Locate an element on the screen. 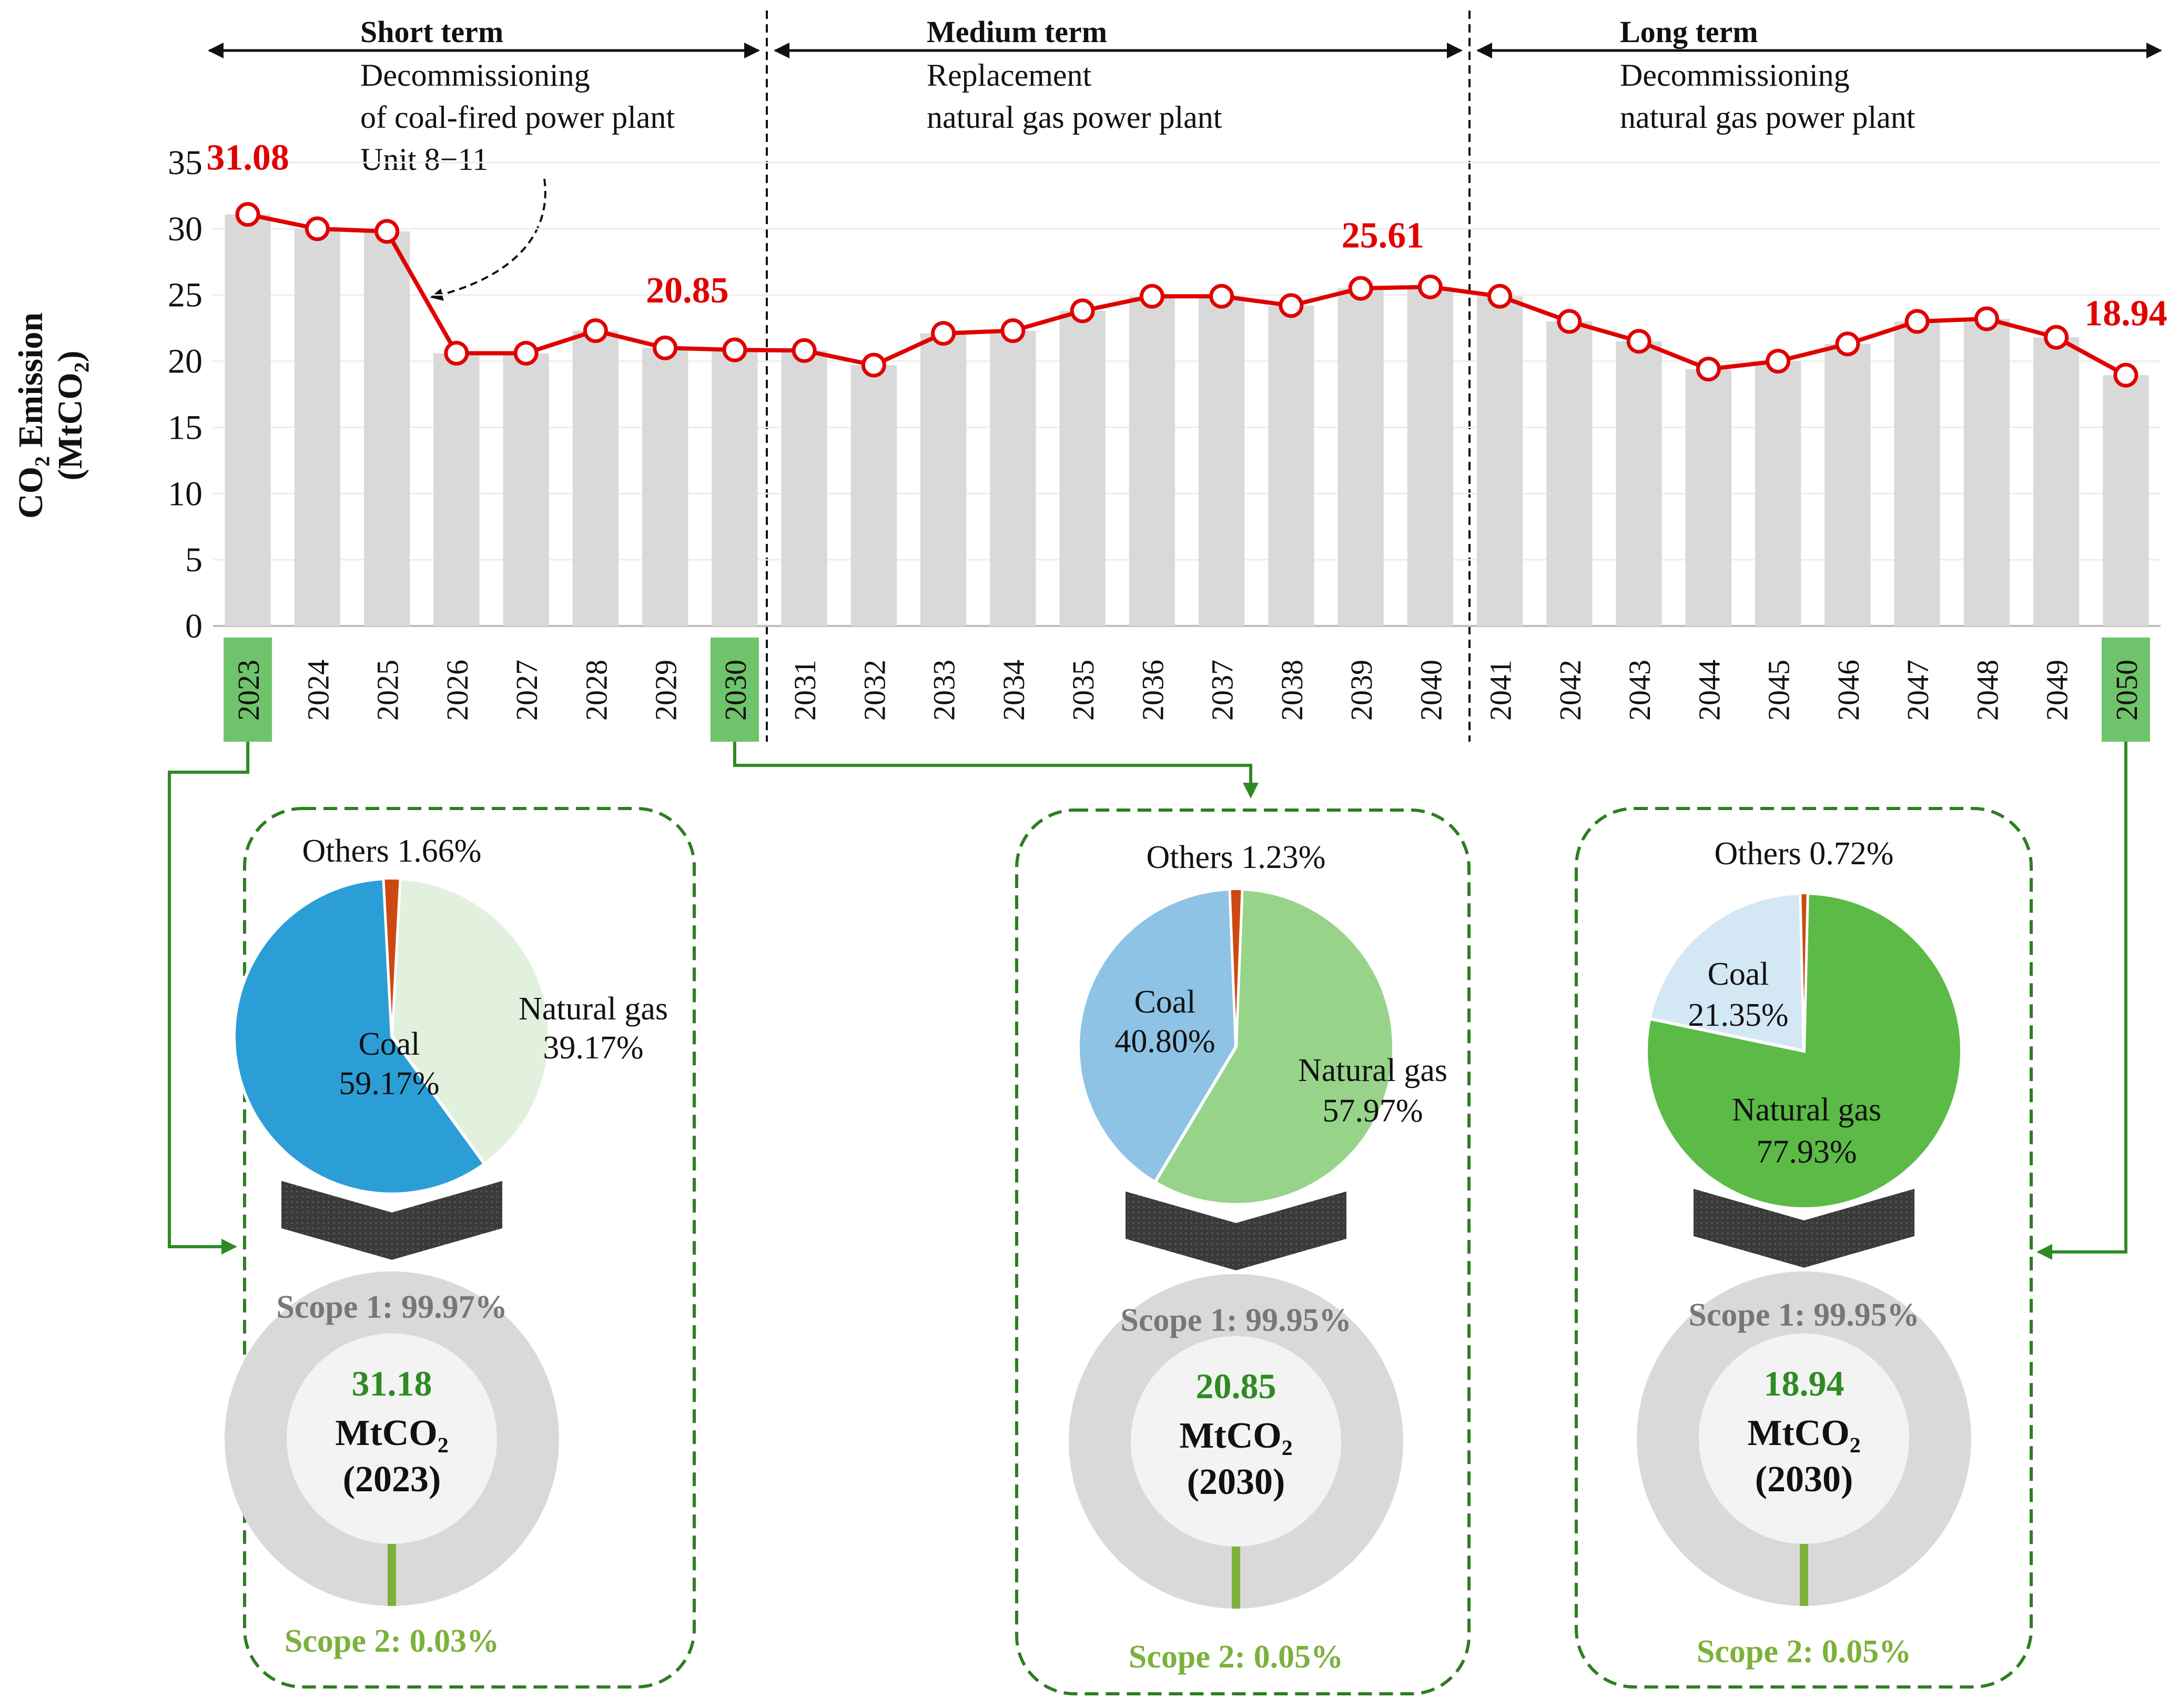 This screenshot has height=1708, width=2179. emission-line is located at coordinates (1187, 294).